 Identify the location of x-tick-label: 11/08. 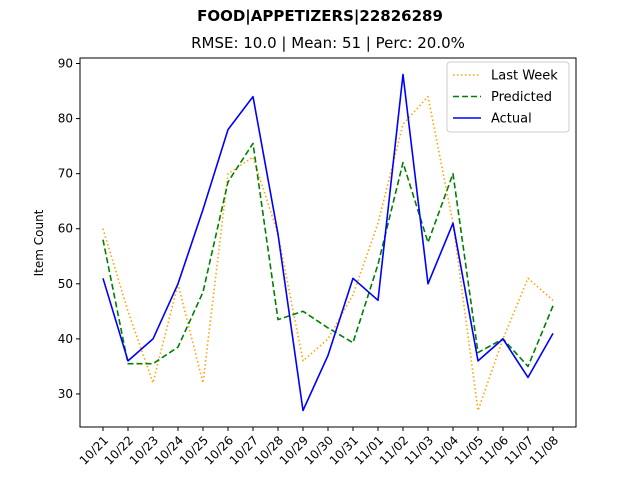
(544, 450).